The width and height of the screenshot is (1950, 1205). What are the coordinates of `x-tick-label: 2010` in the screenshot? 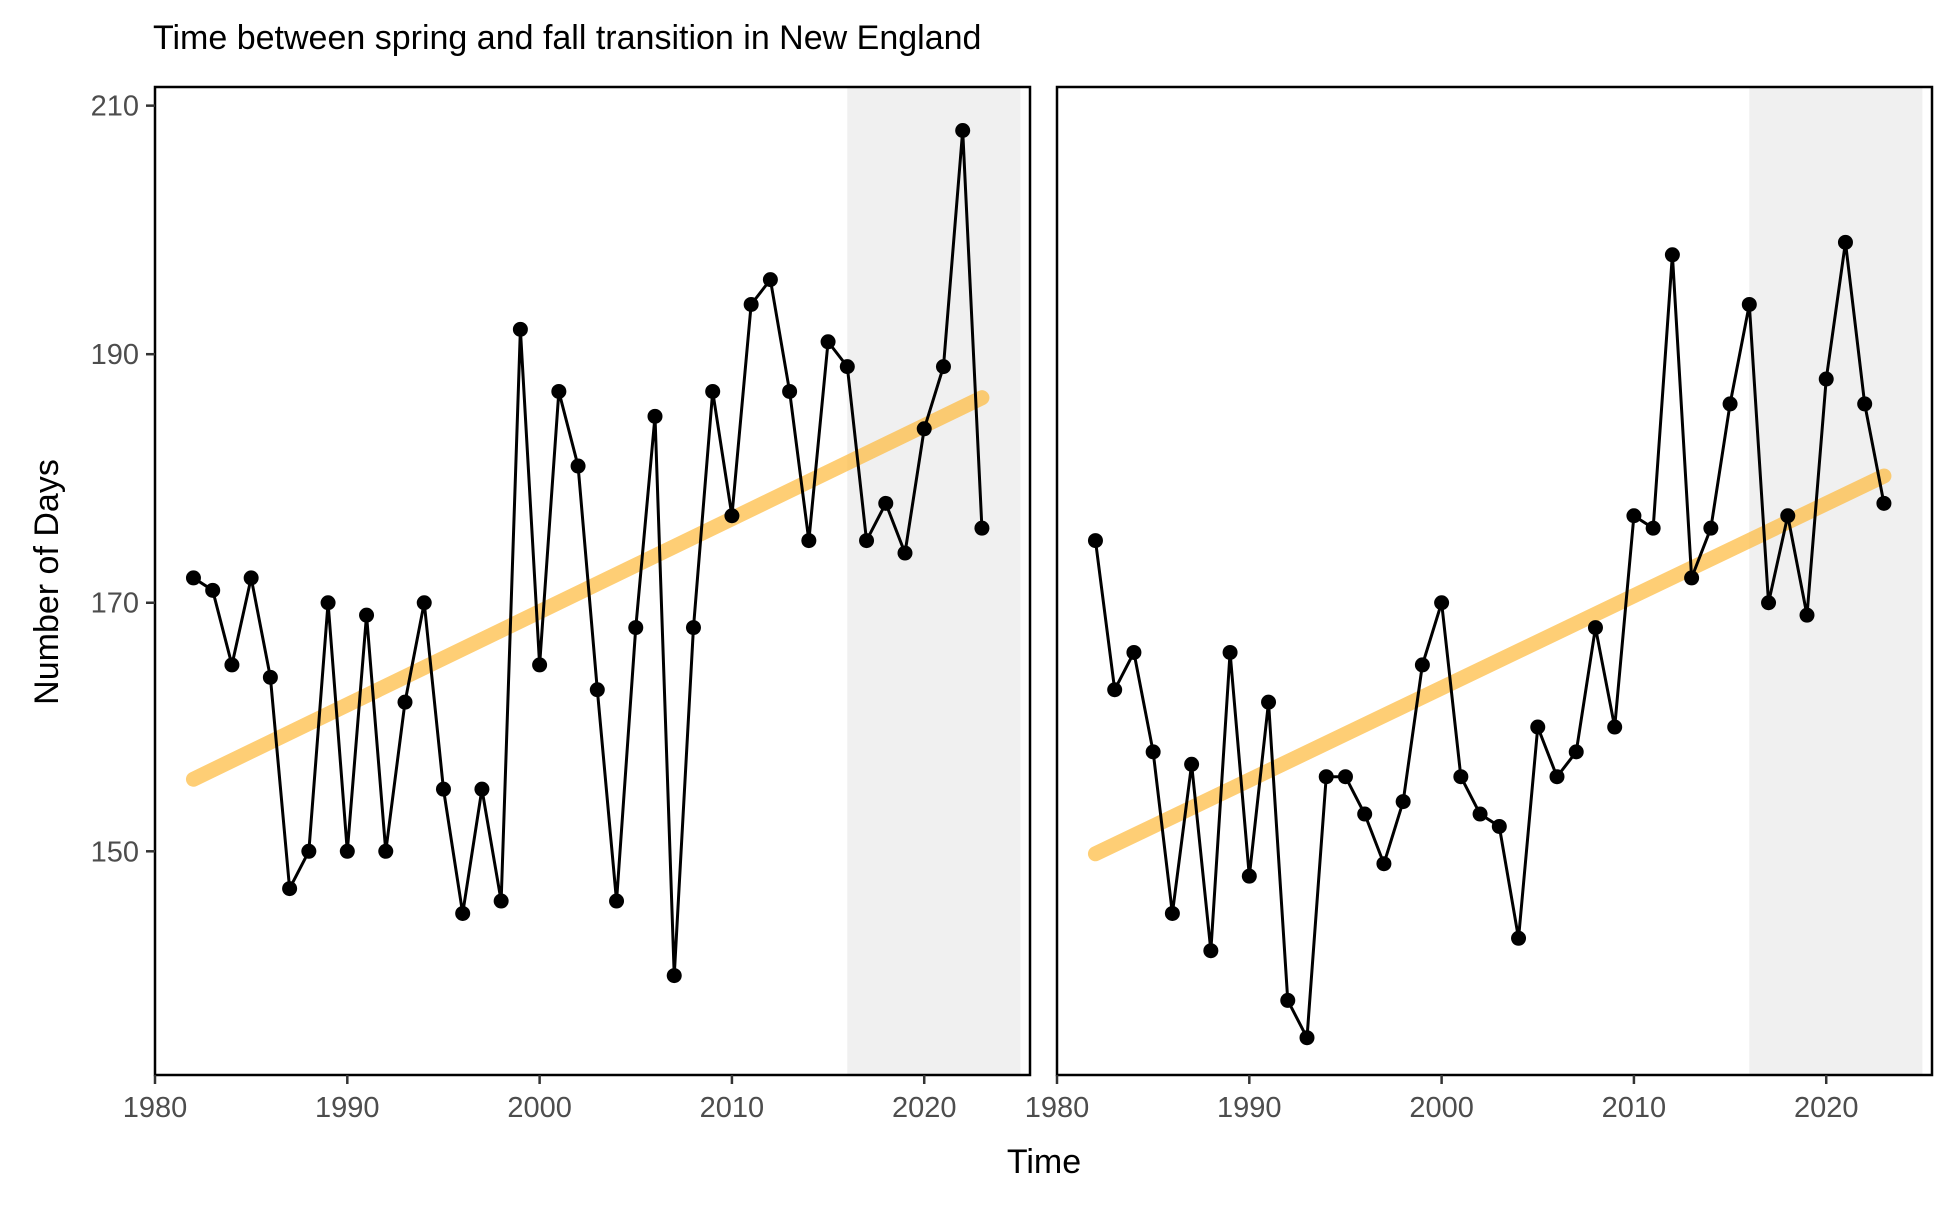 It's located at (1634, 1108).